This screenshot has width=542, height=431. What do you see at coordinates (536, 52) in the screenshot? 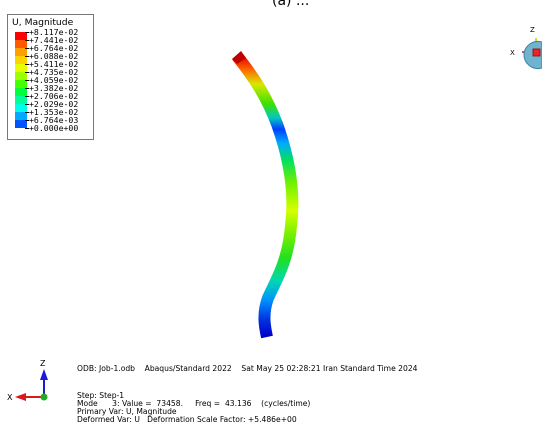
I see `view-cube-center-icon` at bounding box center [536, 52].